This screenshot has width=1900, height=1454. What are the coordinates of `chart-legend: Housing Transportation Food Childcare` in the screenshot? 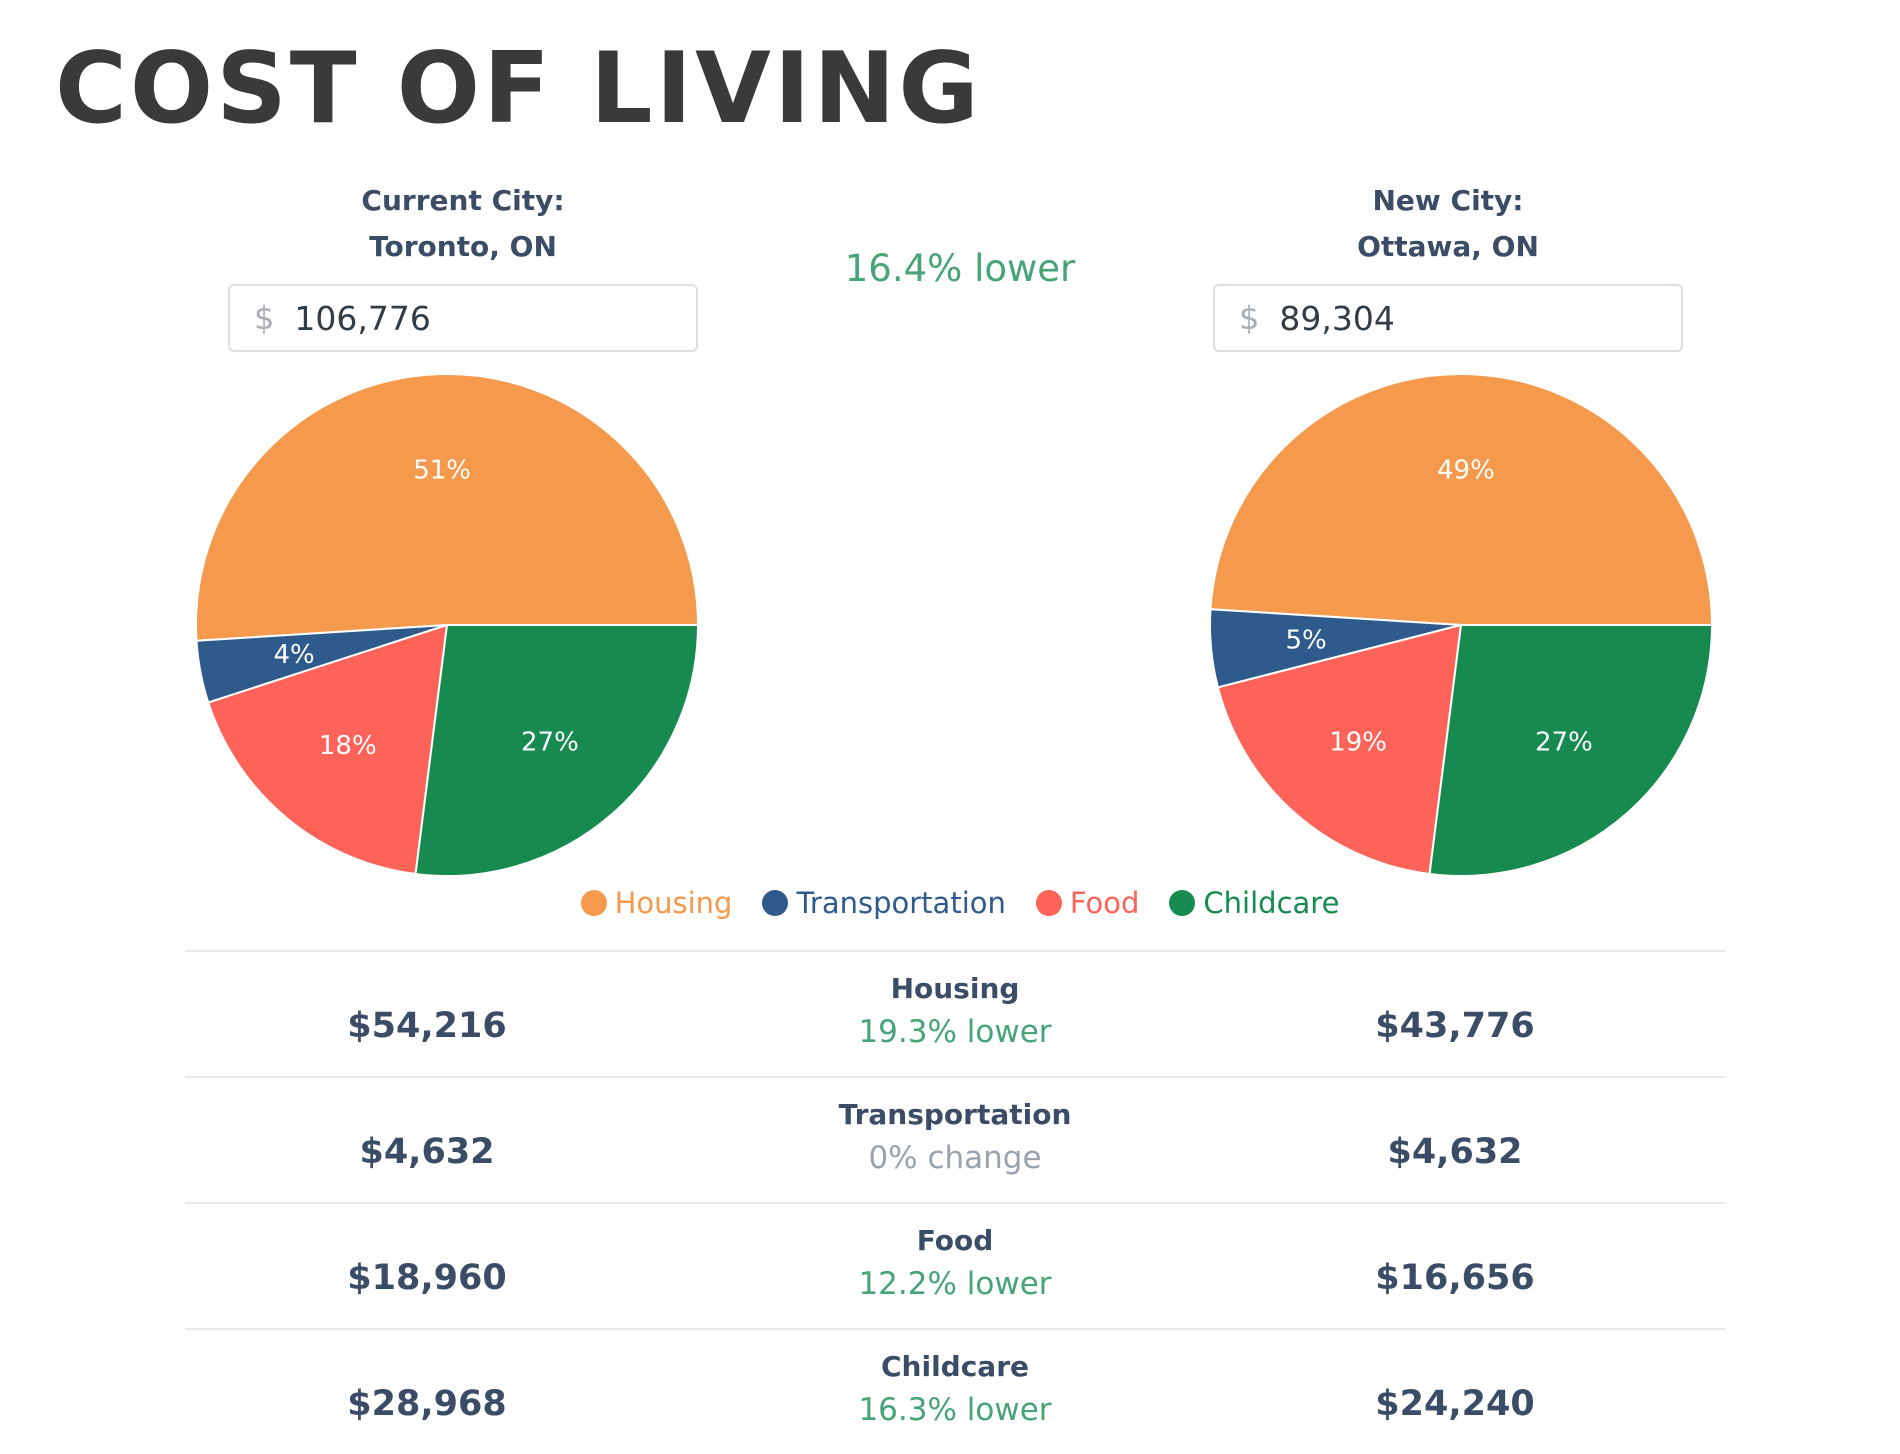 It's located at (950, 903).